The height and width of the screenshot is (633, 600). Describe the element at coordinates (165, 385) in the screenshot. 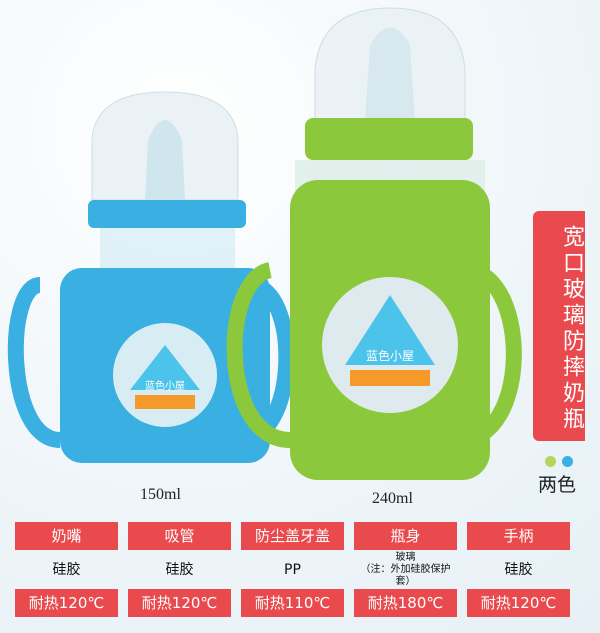

I see `blue-logo-text: 蓝色小屋` at that location.